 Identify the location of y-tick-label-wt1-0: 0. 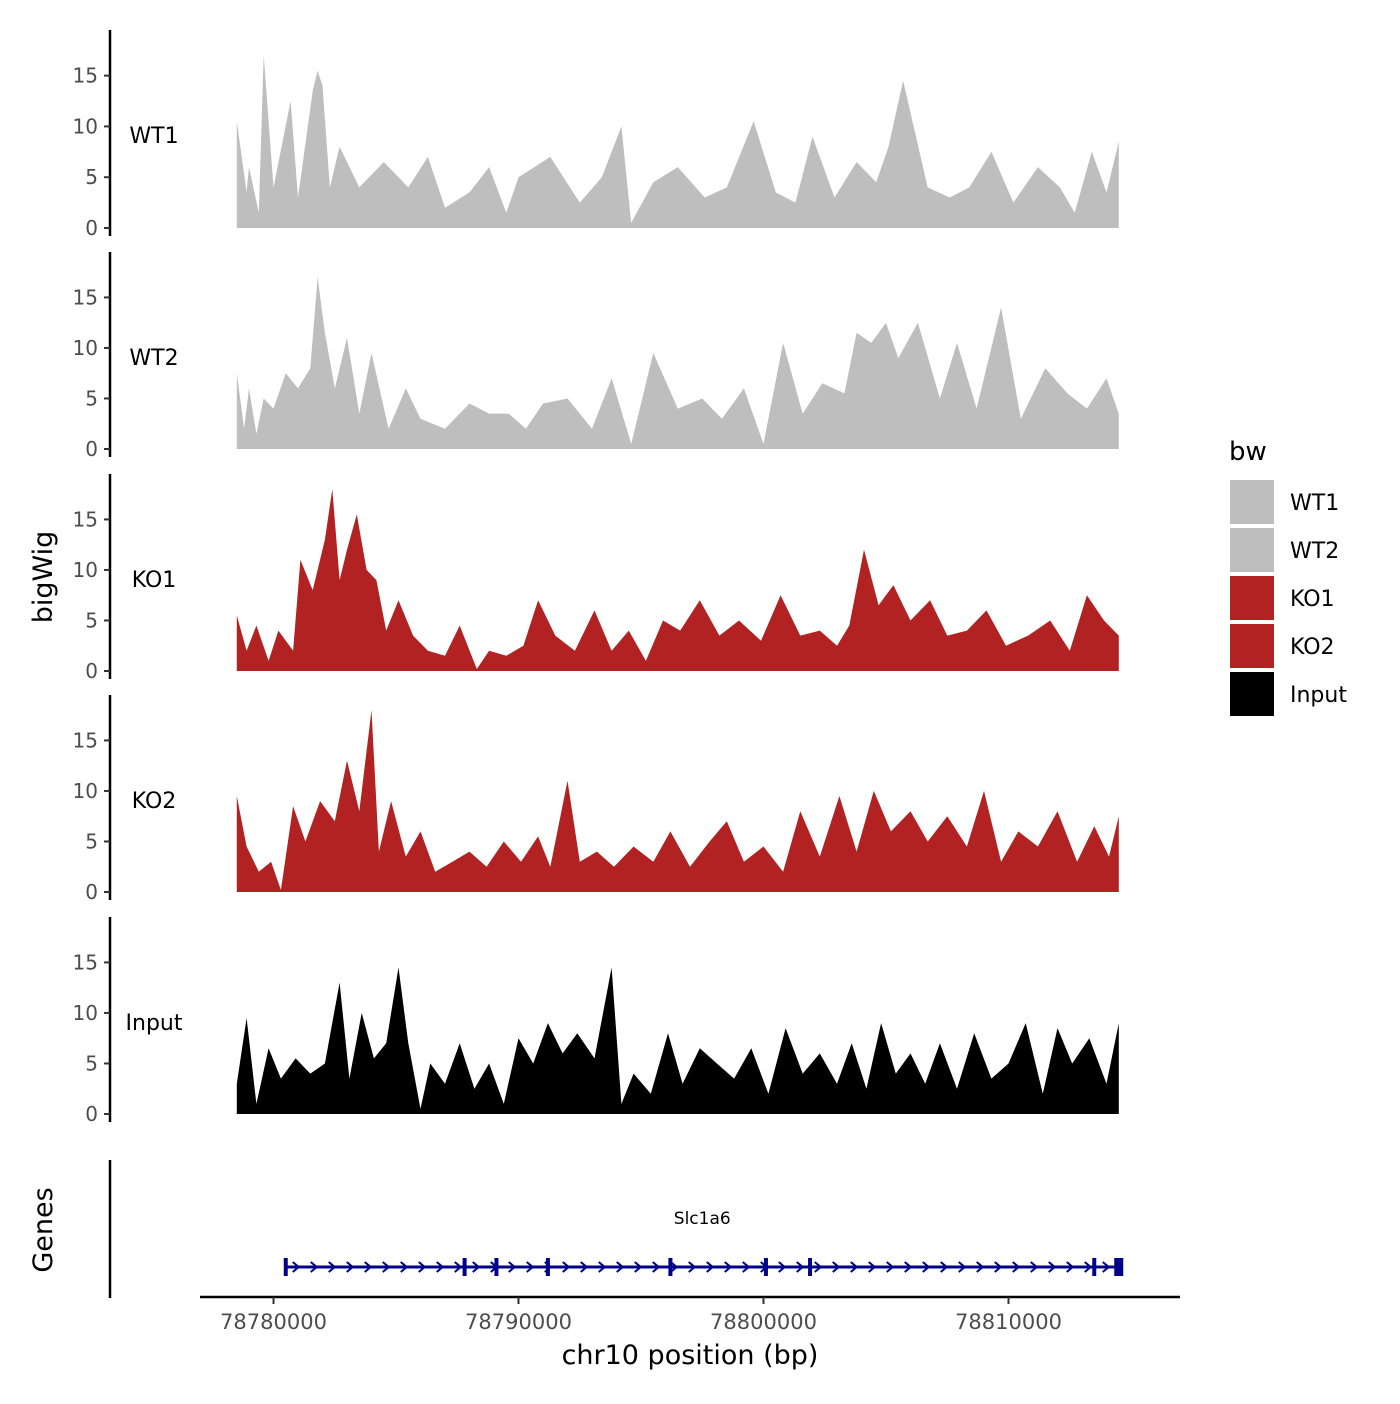
(91, 228).